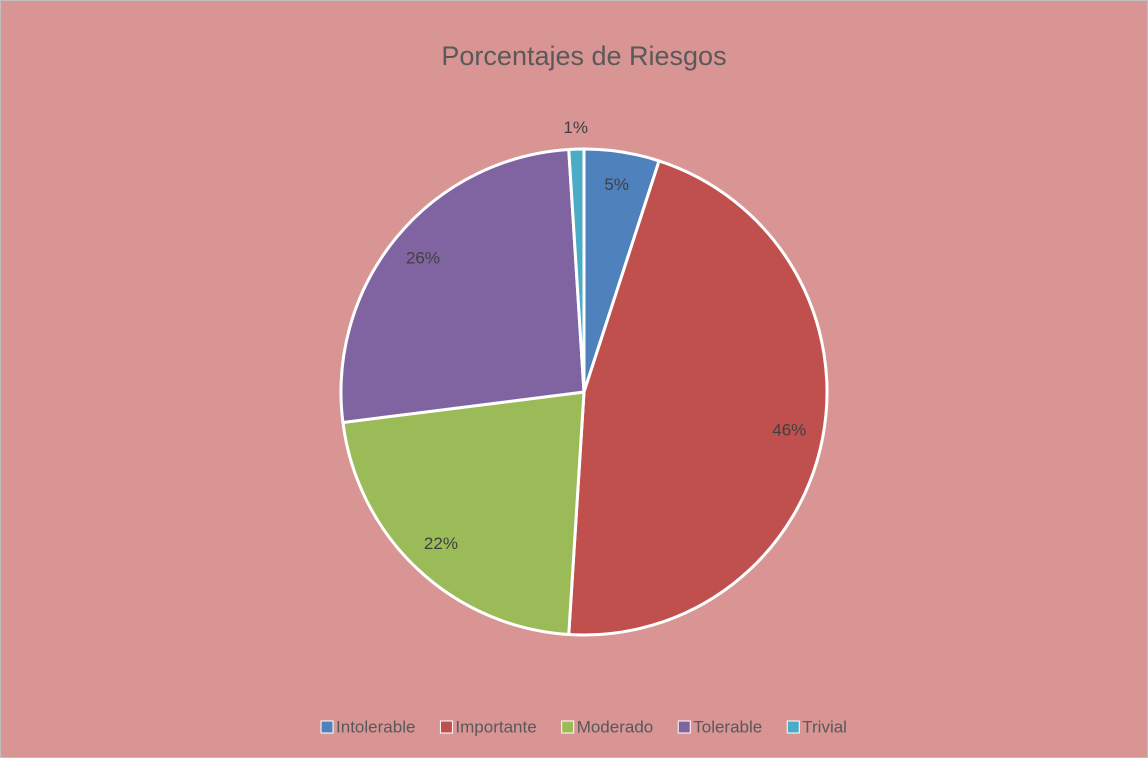 The height and width of the screenshot is (758, 1148). Describe the element at coordinates (575, 127) in the screenshot. I see `data-label: 1%` at that location.